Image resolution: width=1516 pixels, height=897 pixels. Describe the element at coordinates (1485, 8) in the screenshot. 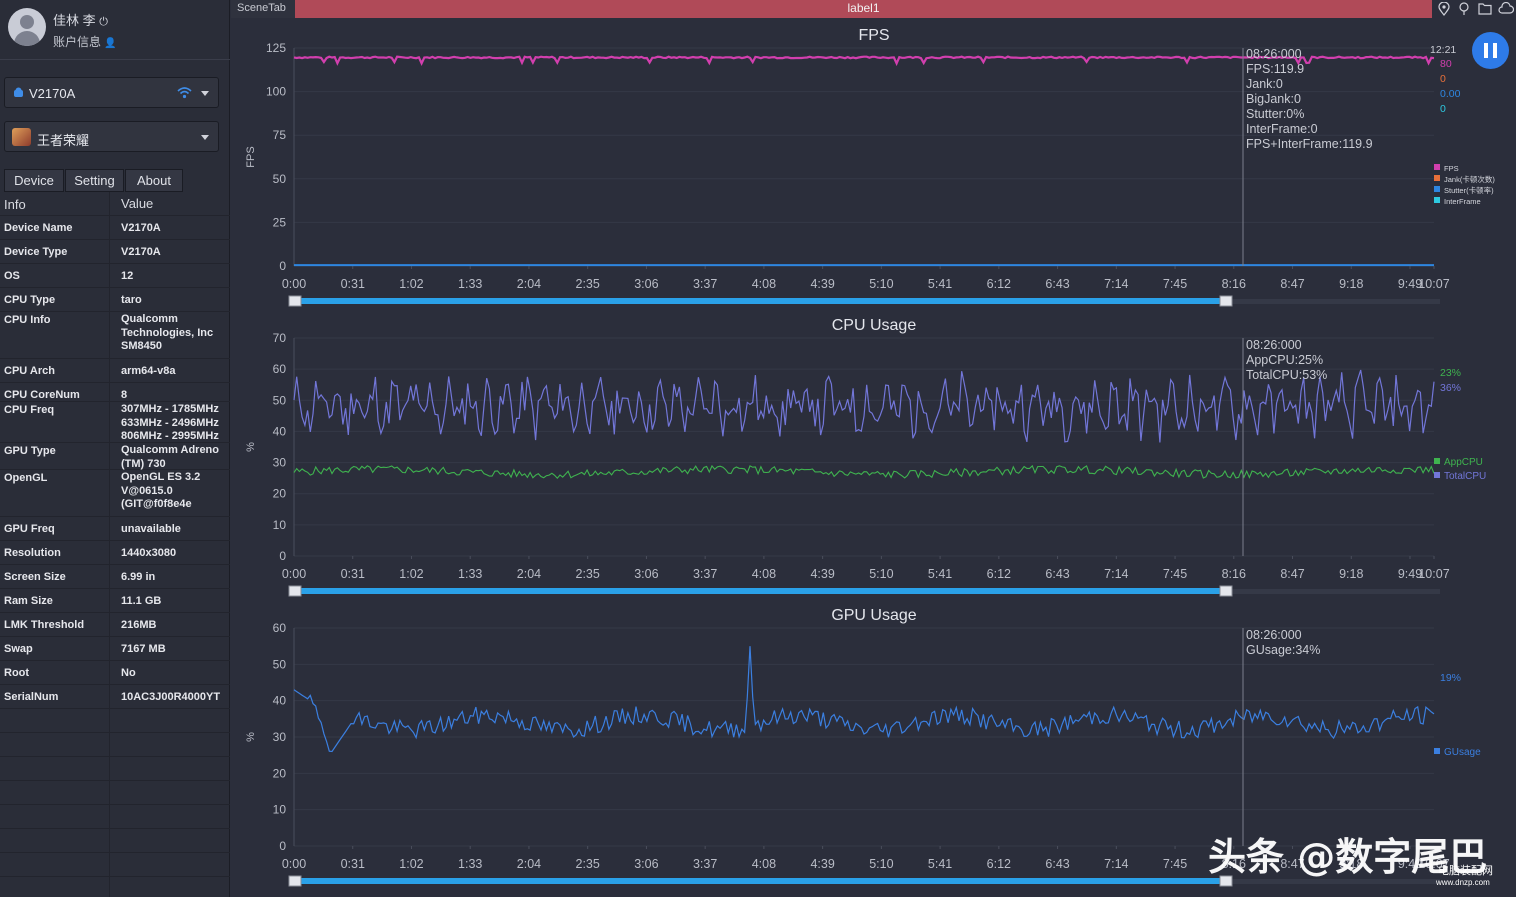

I see `folder-icon` at that location.